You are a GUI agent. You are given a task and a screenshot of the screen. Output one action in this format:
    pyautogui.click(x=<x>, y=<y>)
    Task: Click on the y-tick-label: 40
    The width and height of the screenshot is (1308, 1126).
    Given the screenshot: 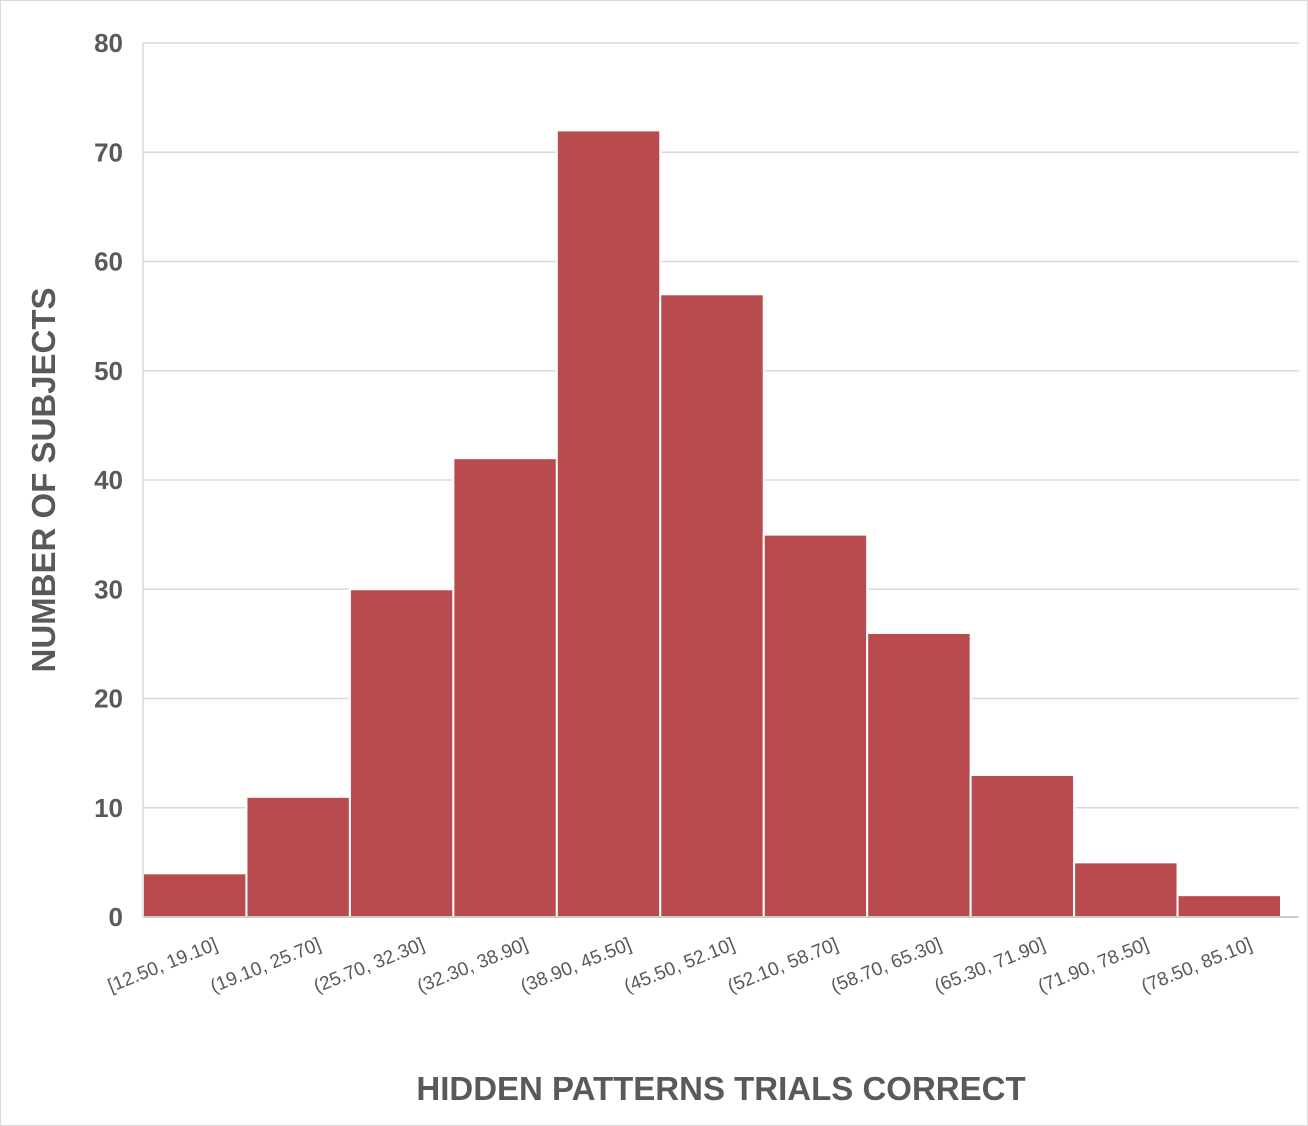 What is the action you would take?
    pyautogui.click(x=108, y=480)
    